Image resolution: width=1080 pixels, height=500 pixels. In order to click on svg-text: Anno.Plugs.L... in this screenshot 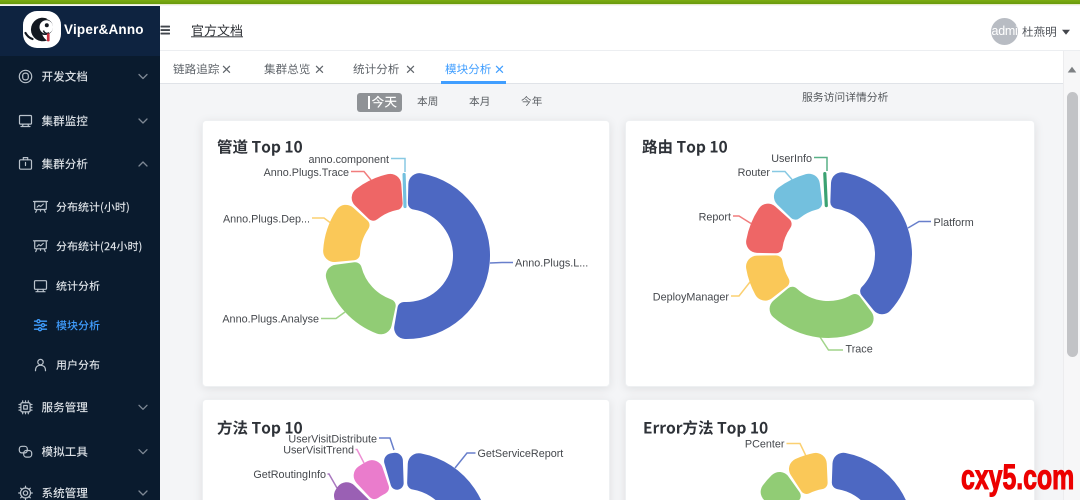, I will do `click(551, 264)`.